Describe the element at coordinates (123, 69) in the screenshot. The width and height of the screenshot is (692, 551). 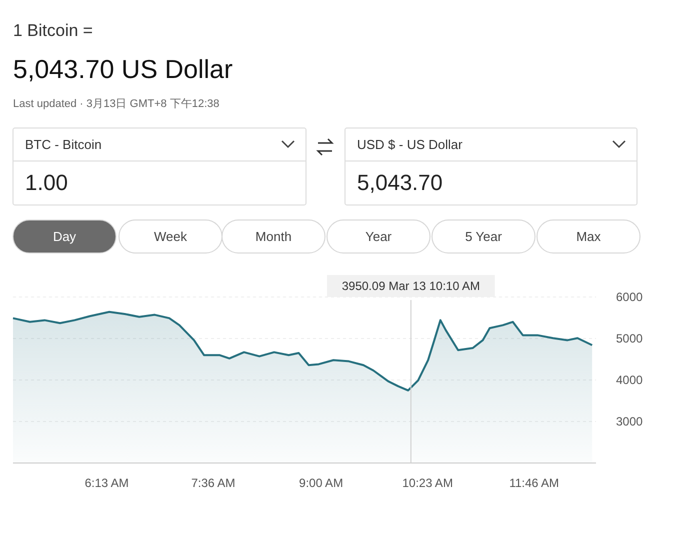
I see `text: 5,043.70 US Dollar` at that location.